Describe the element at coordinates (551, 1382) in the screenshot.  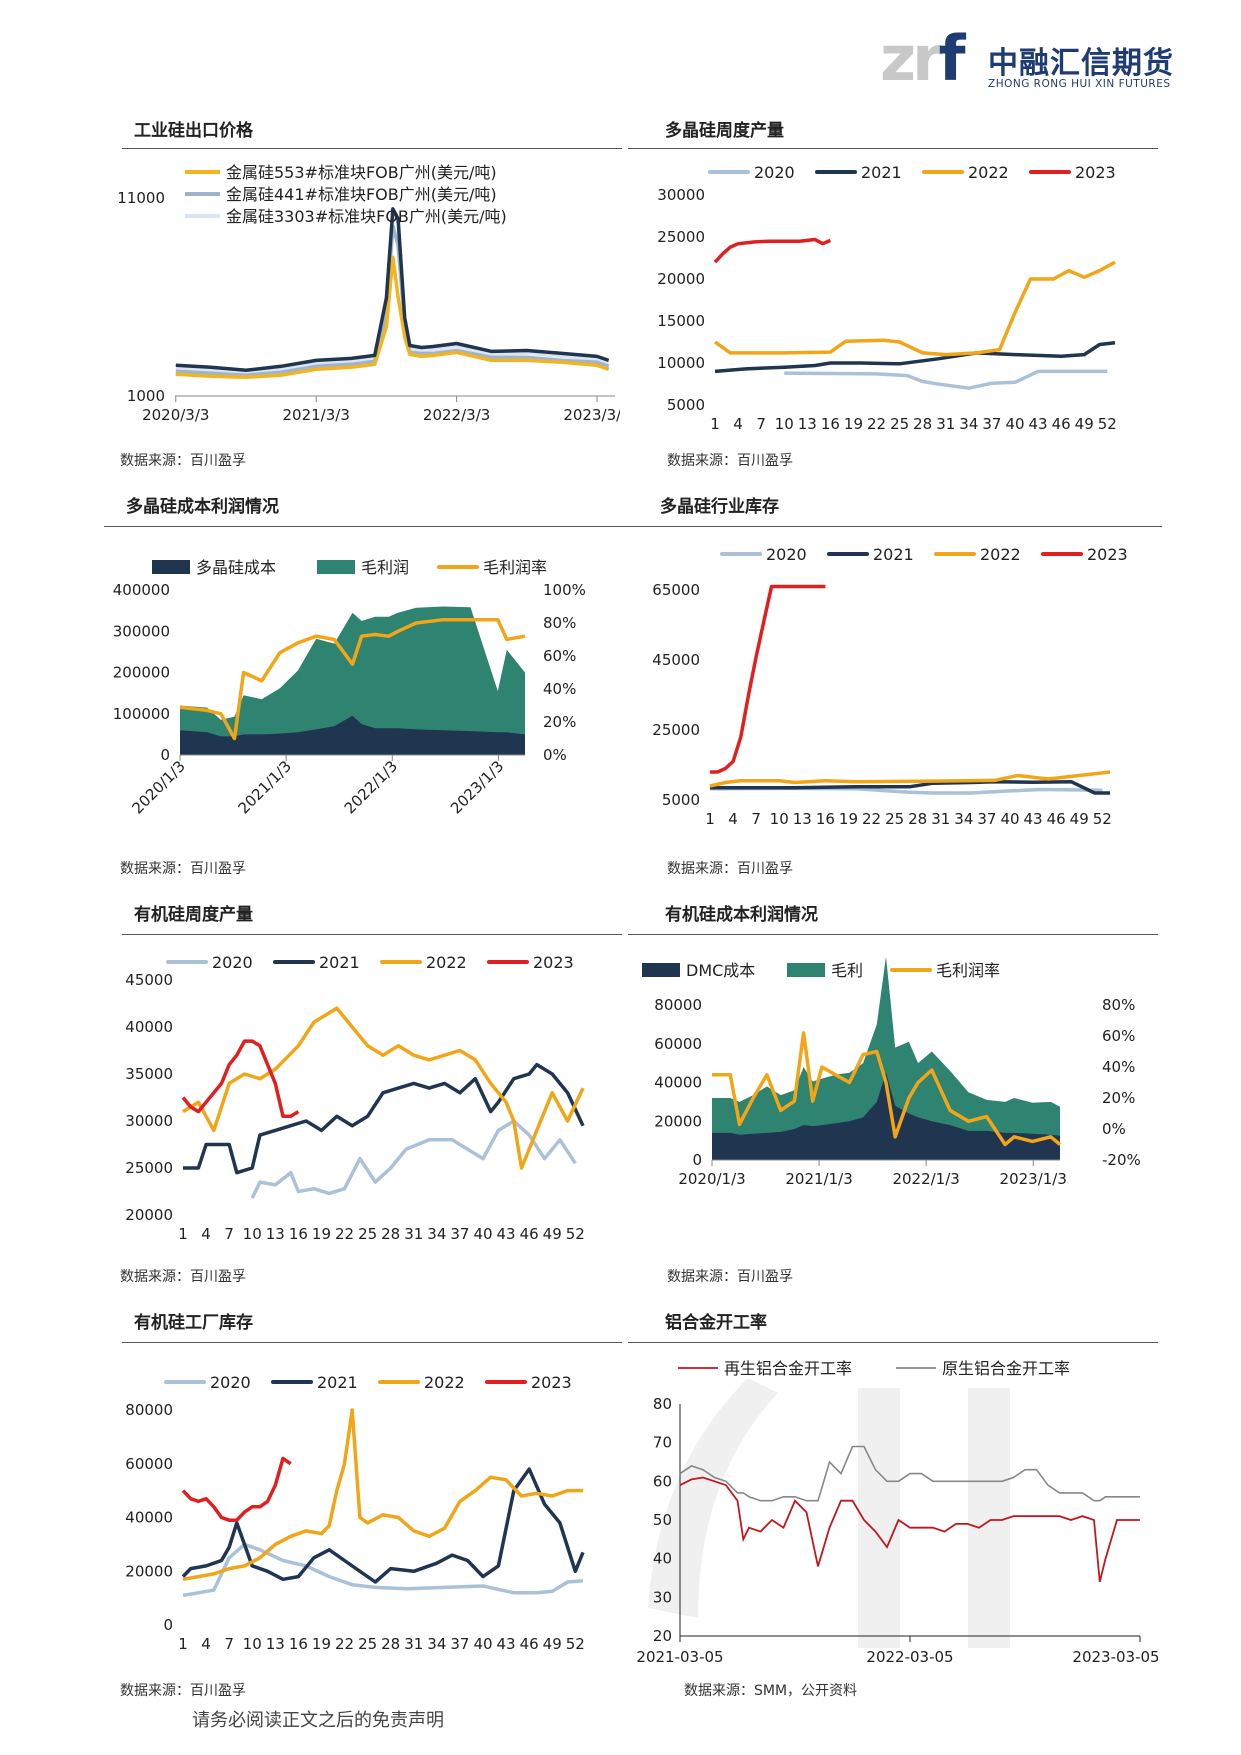
I see `legend-label: 2023` at that location.